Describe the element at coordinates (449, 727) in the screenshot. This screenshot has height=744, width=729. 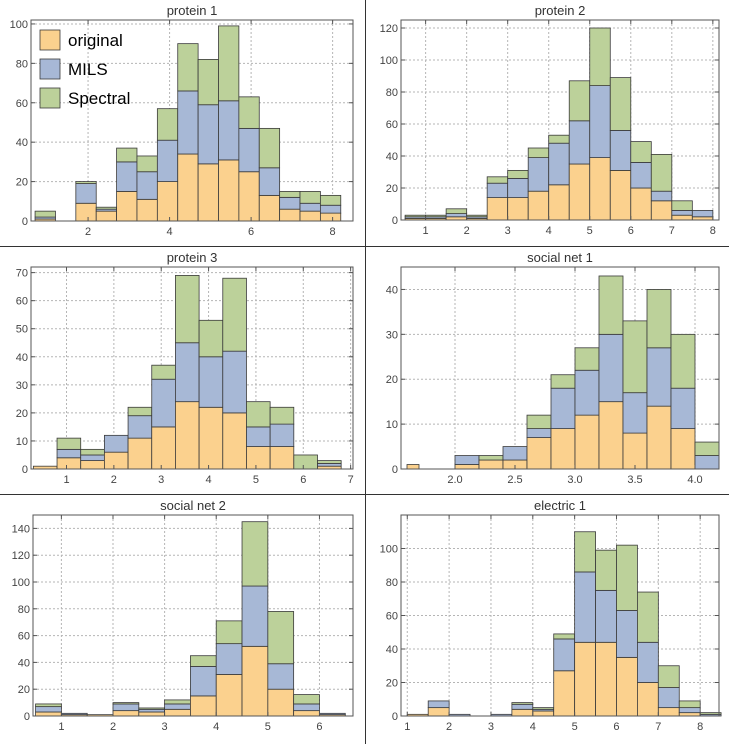
I see `x-tick-label: 2` at that location.